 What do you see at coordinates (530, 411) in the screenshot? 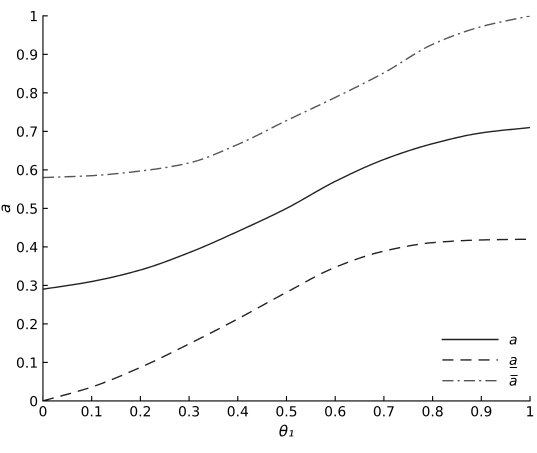
I see `x-tick-label: 1` at bounding box center [530, 411].